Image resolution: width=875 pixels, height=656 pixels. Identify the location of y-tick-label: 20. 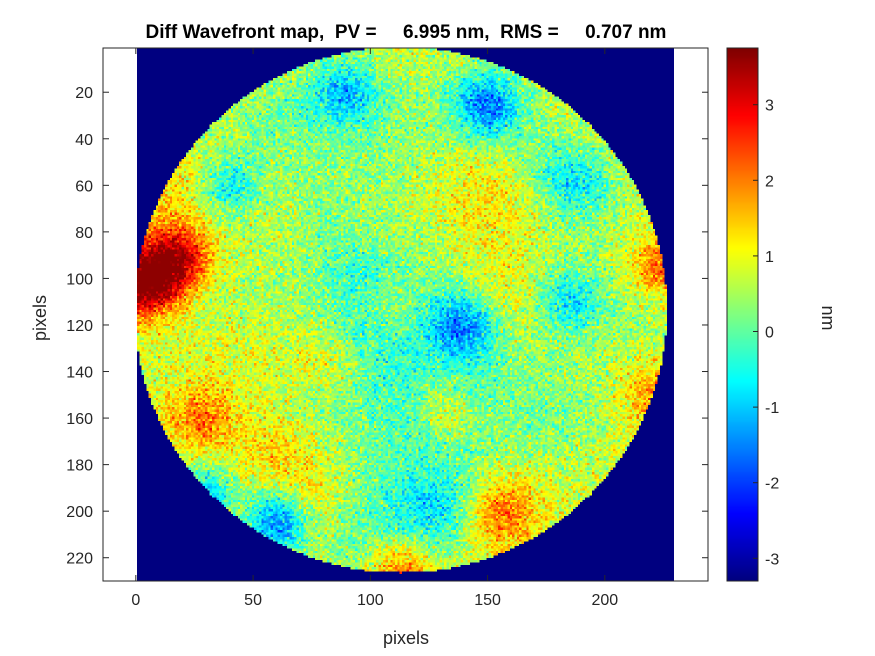
(84, 93).